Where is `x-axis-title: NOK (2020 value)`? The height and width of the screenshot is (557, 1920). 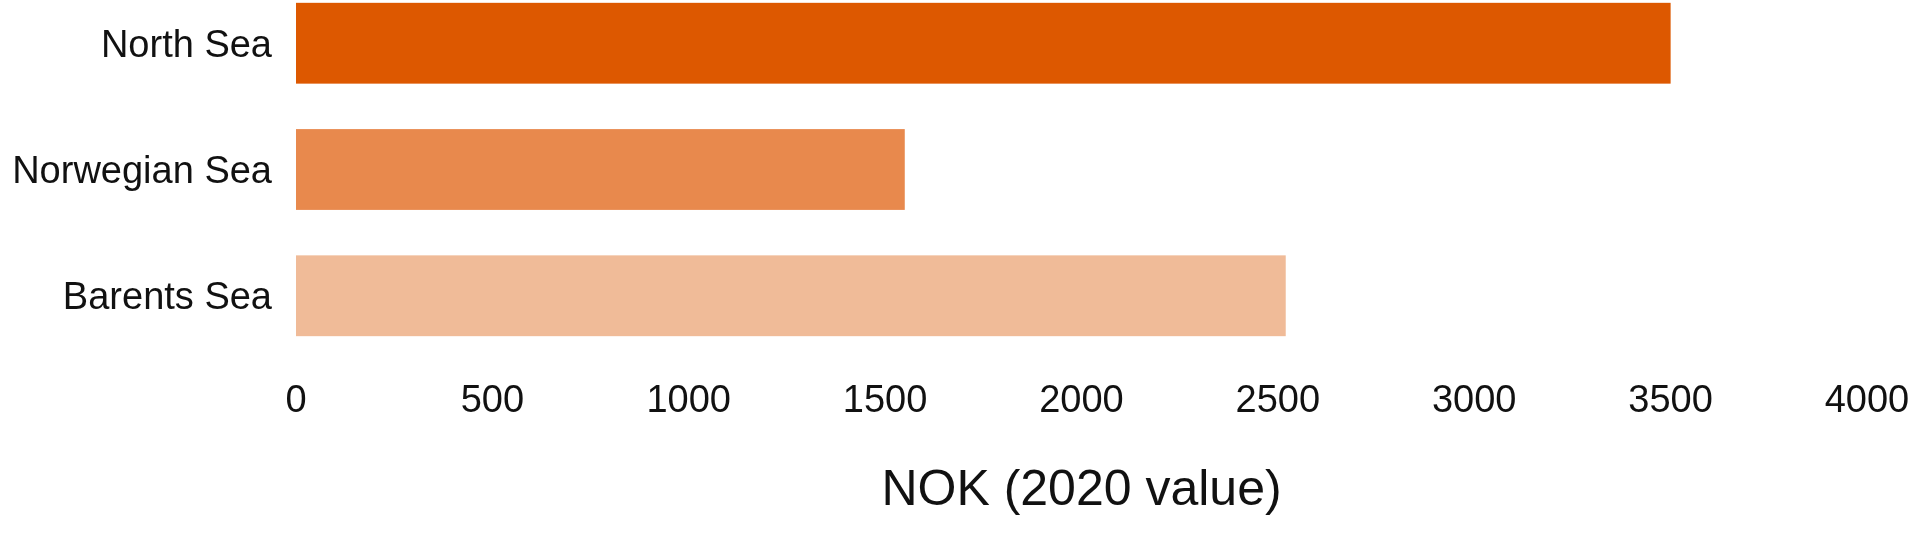
x-axis-title: NOK (2020 value) is located at coordinates (1081, 488).